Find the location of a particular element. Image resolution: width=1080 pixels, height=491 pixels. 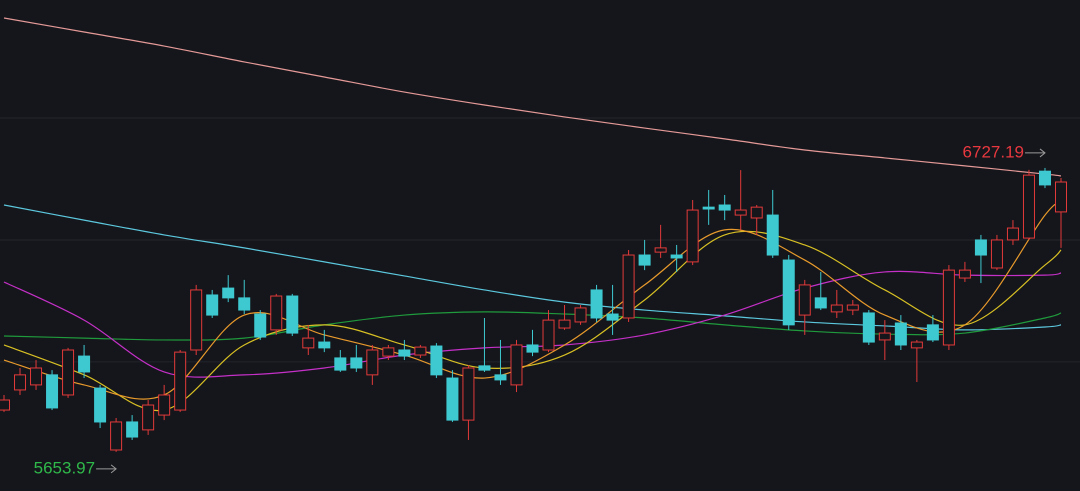

extreme-label: 5653.97 is located at coordinates (64, 467).